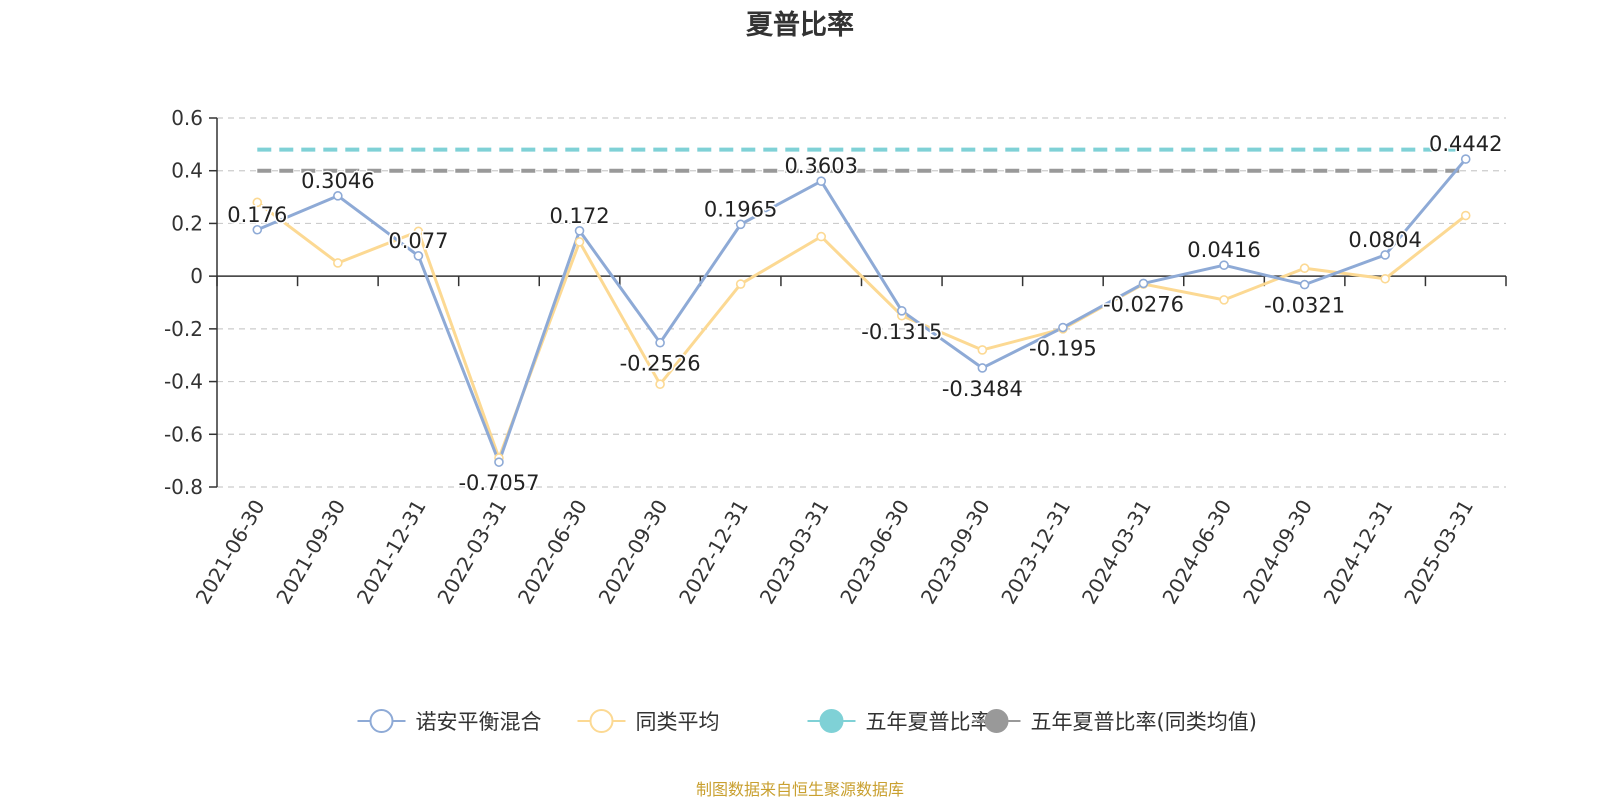 The height and width of the screenshot is (800, 1600). Describe the element at coordinates (800, 25) in the screenshot. I see `chart-title: 夏普比率` at that location.